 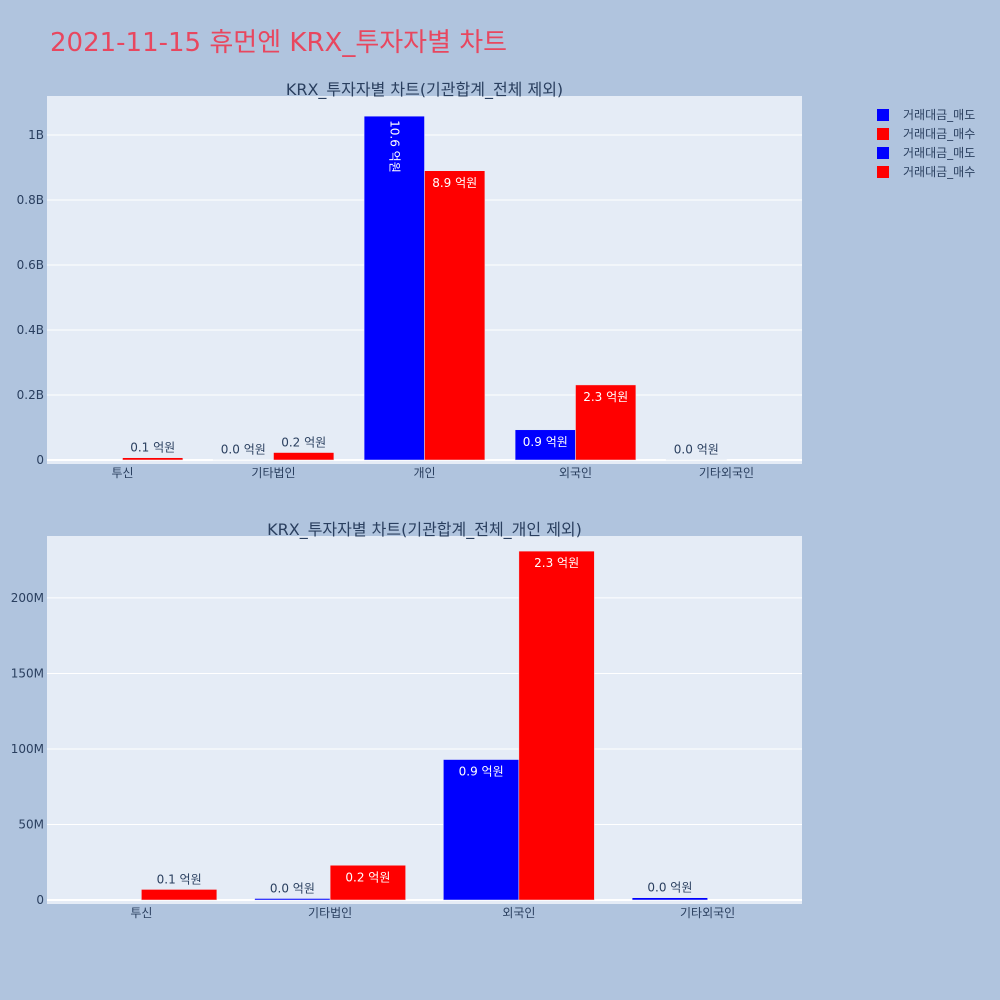 What do you see at coordinates (30, 330) in the screenshot?
I see `y-tick-label: 0.4B` at bounding box center [30, 330].